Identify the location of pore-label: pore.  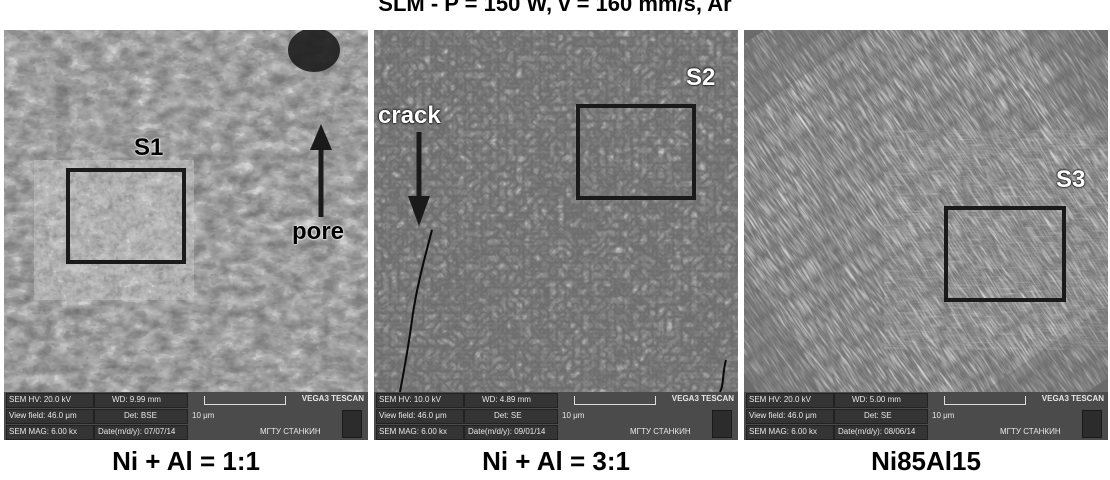
(318, 232).